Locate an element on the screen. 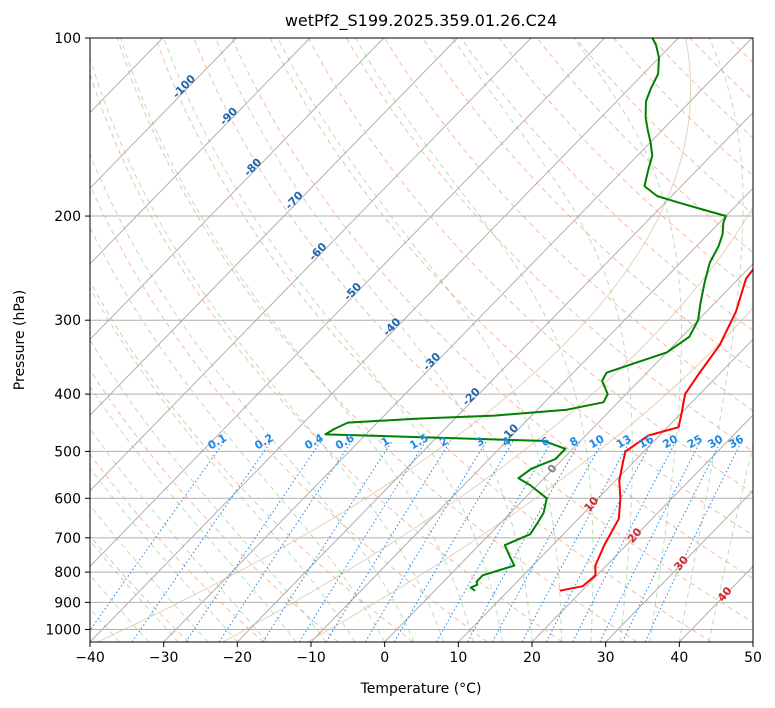  x-tick-label: 40 is located at coordinates (679, 658).